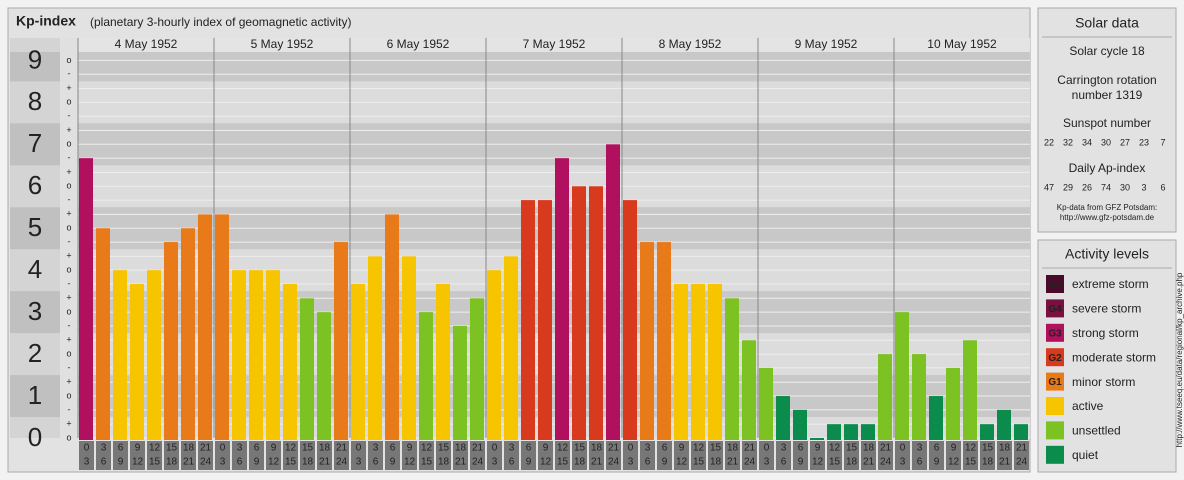  What do you see at coordinates (1049, 187) in the screenshot?
I see `ap-value: 47` at bounding box center [1049, 187].